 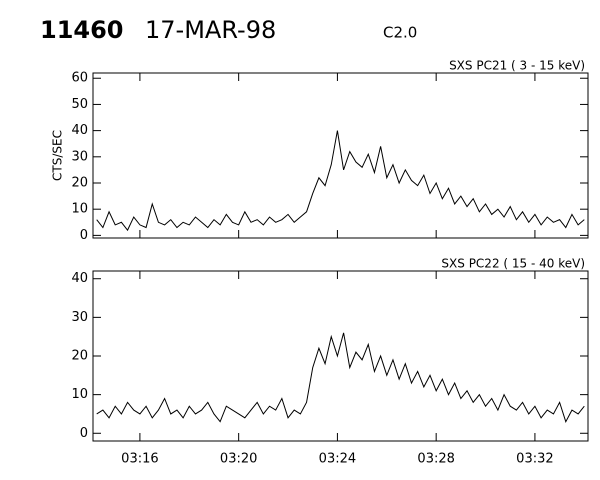 I want to click on flare-class: C2.0, so click(x=400, y=33).